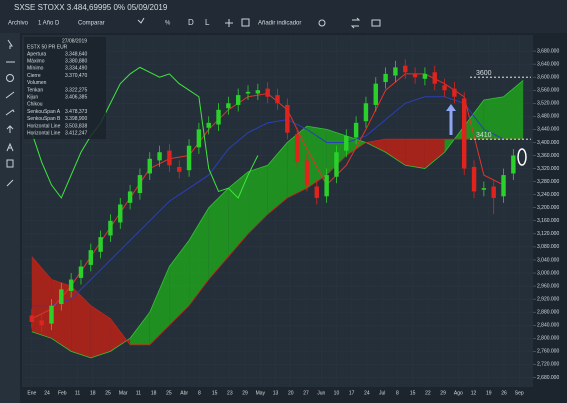 This screenshot has height=403, width=567. I want to click on x-tick-label: 29, so click(245, 393).